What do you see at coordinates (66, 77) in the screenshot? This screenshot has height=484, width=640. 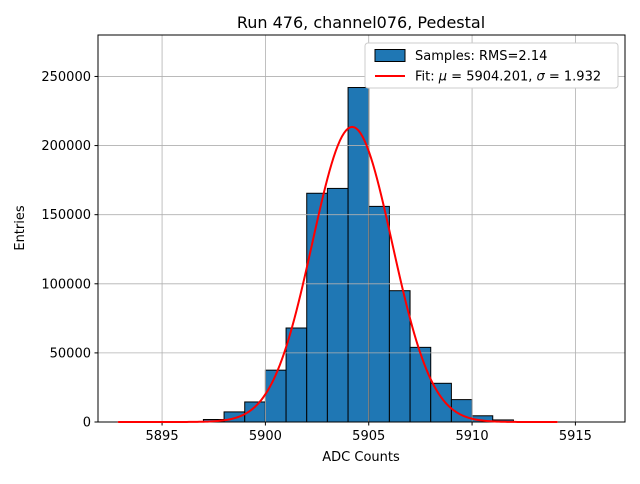 I see `y-tick-label: 250000` at bounding box center [66, 77].